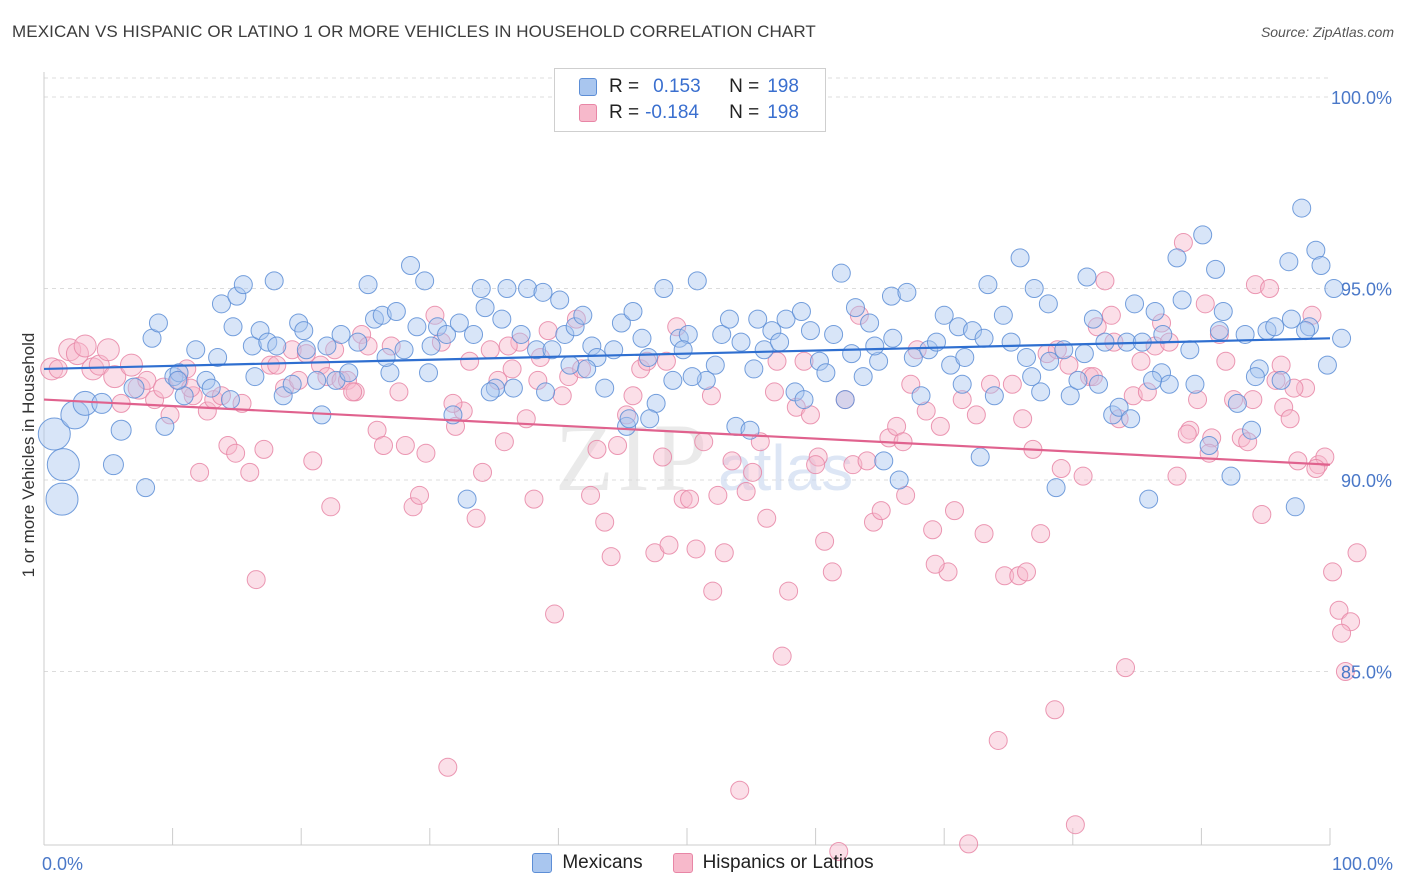 Image resolution: width=1406 pixels, height=892 pixels. Describe the element at coordinates (542, 863) in the screenshot. I see `legend-swatch-mexicans` at that location.